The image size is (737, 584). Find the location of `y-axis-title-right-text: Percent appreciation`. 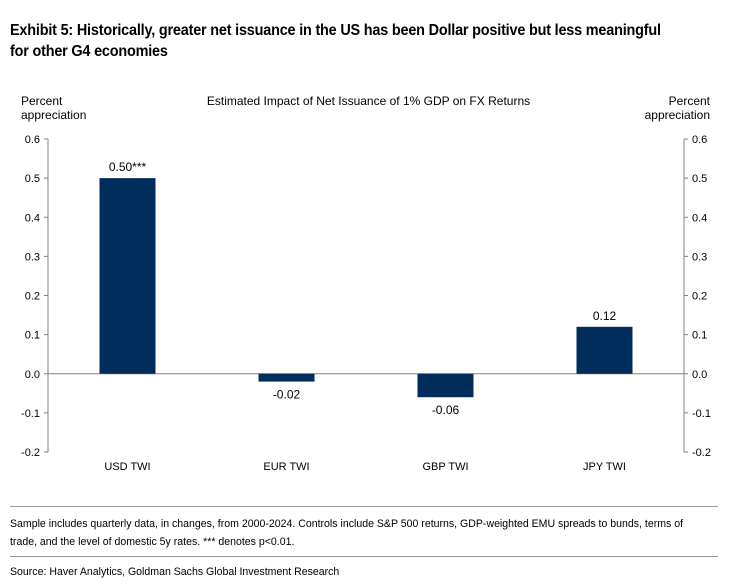

y-axis-title-right-text: Percent appreciation is located at coordinates (677, 108).